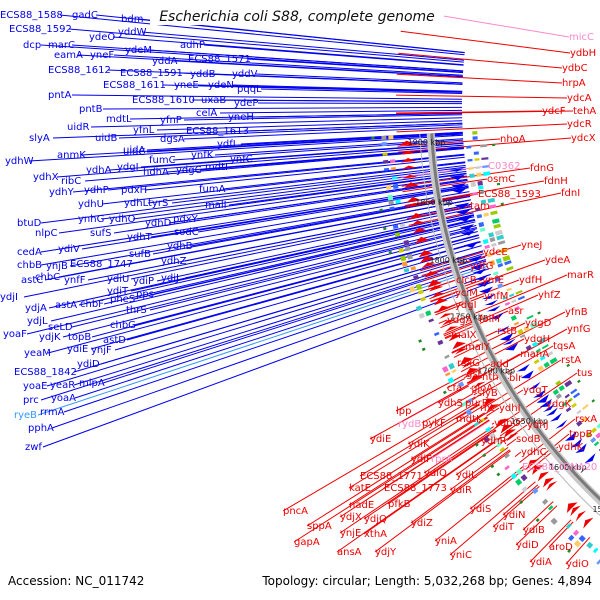  Describe the element at coordinates (448, 202) in the screenshot. I see `tick-mark` at that location.